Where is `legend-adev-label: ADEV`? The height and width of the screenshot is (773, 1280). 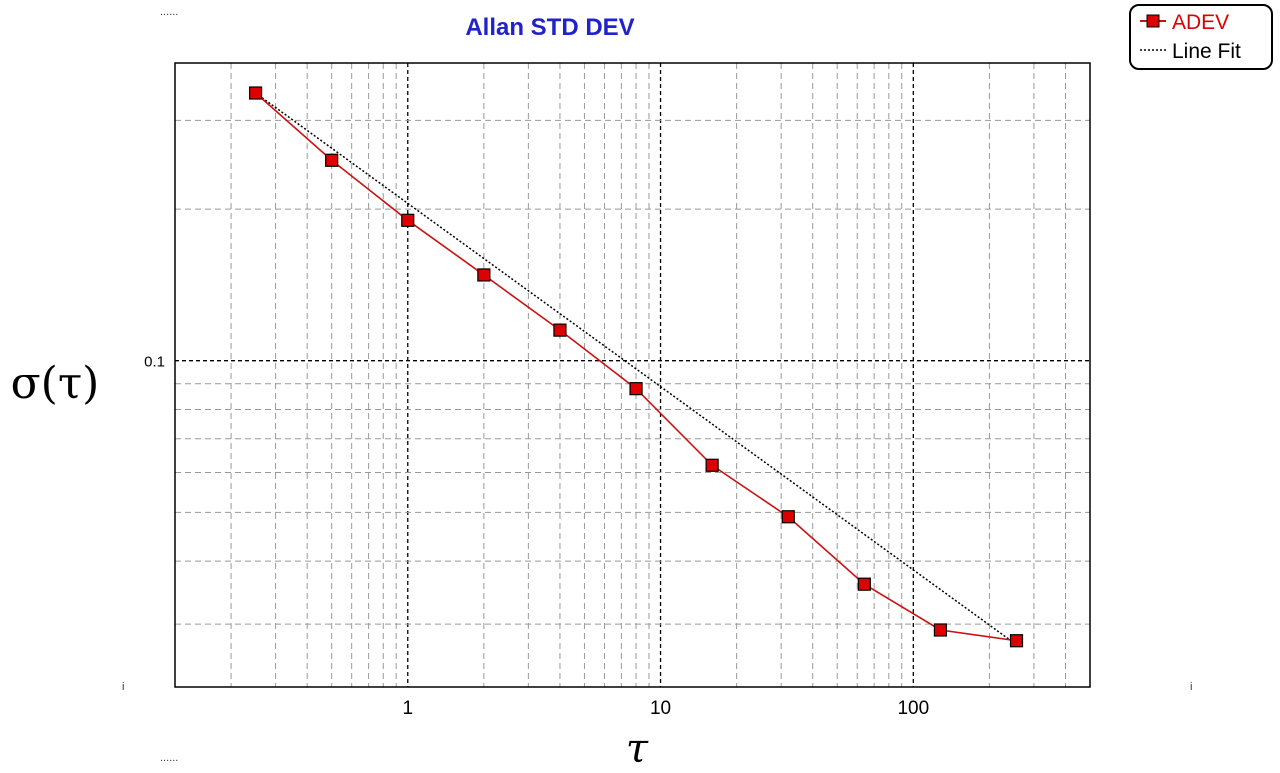 legend-adev-label: ADEV is located at coordinates (1200, 22).